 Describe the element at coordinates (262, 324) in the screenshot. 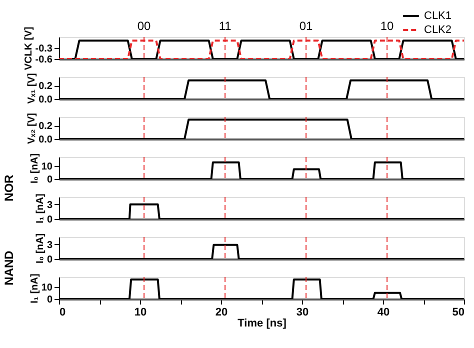

I see `x-axis-title: Time [ns]` at that location.